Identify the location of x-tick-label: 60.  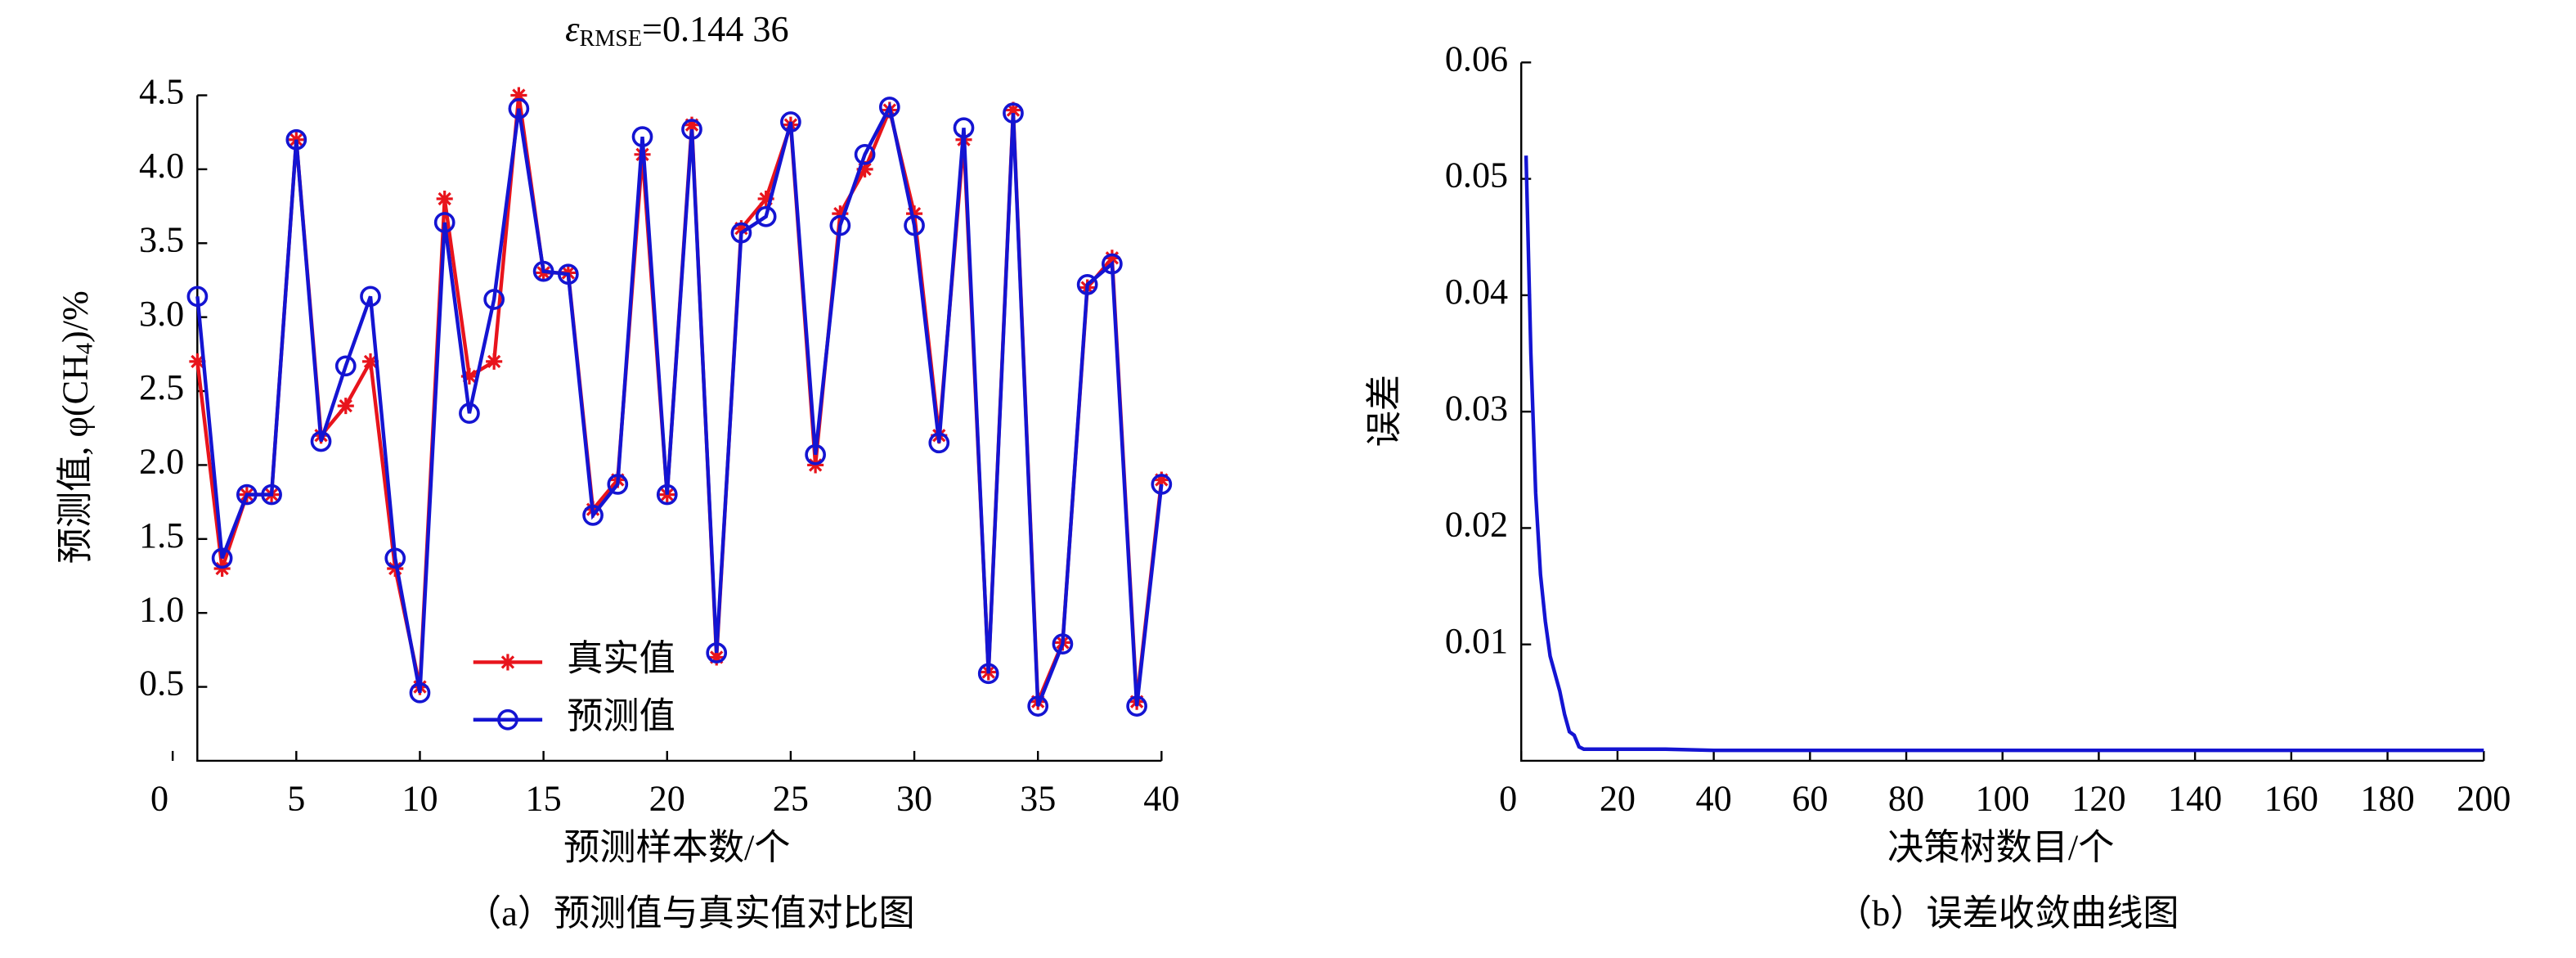
(1810, 798).